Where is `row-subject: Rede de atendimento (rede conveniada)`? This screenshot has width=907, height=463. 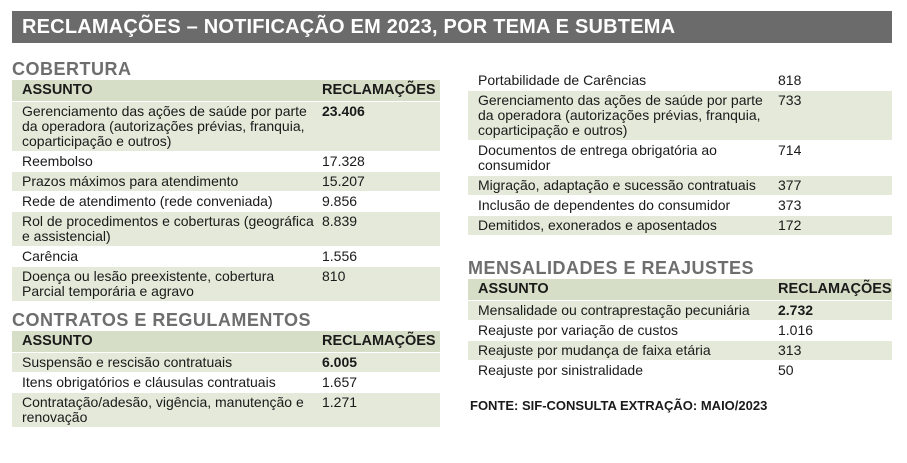
row-subject: Rede de atendimento (rede conveniada) is located at coordinates (147, 201).